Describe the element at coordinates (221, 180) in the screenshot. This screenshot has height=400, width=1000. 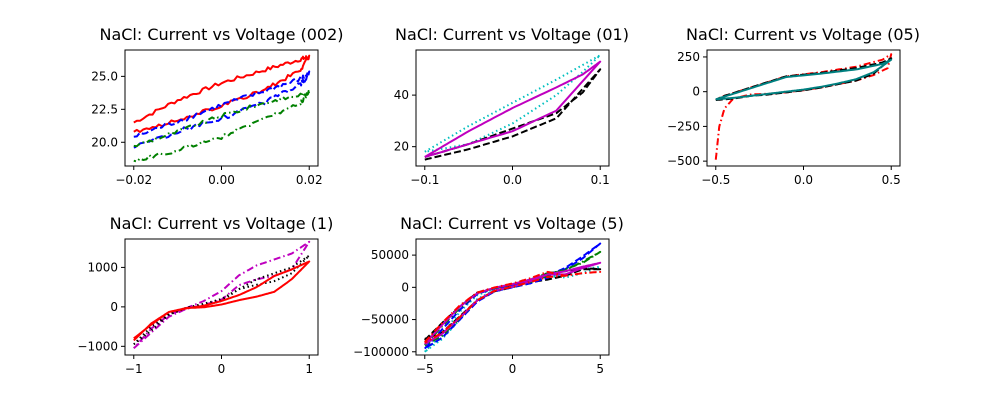
I see `x-tick-label: 0.00` at that location.